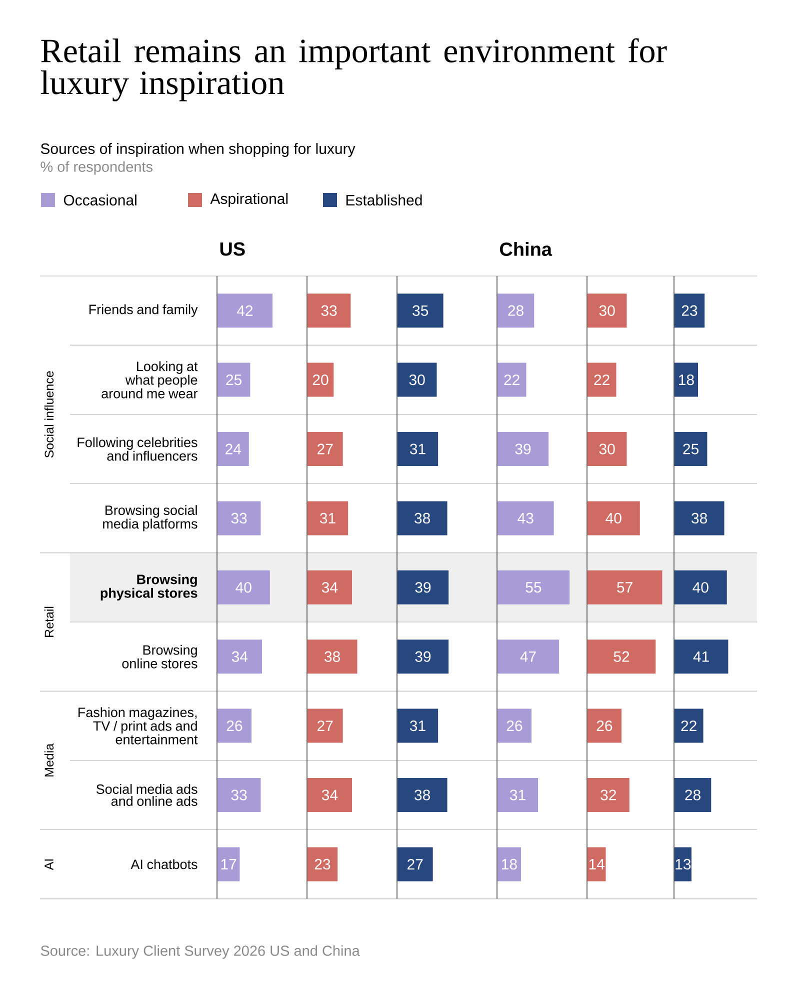 This screenshot has width=800, height=1000. Describe the element at coordinates (96, 168) in the screenshot. I see `text: % of respondents` at that location.